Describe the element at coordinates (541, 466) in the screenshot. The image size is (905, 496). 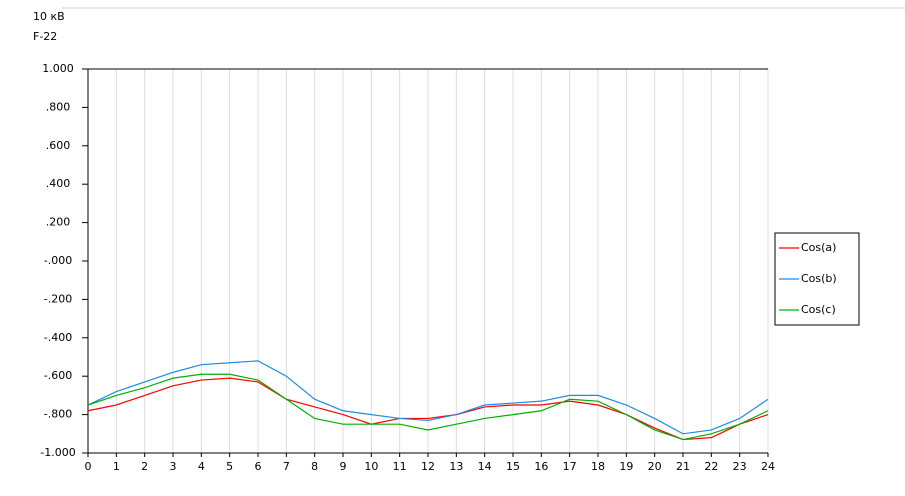
I see `x-tick-label: 16` at that location.